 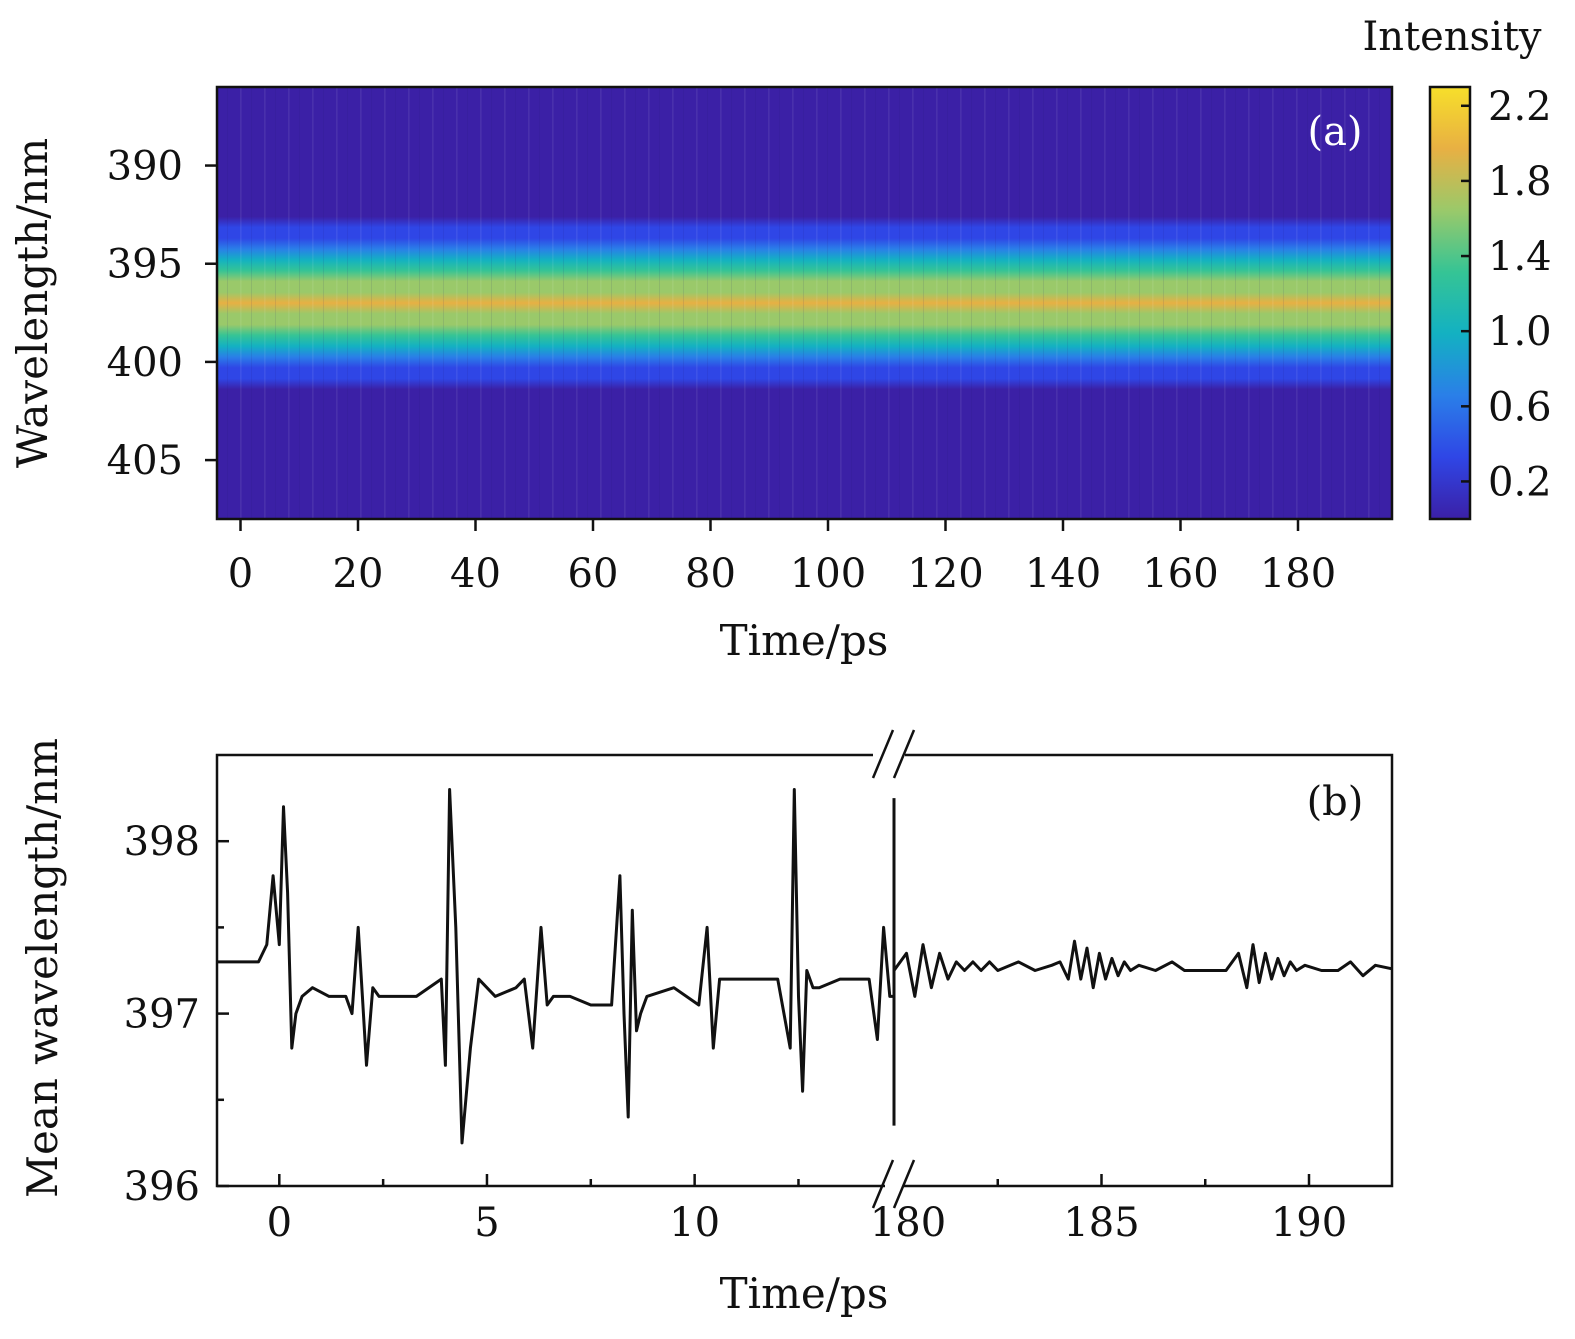 I want to click on panel-b-y-tick-label: 396, so click(x=162, y=1187).